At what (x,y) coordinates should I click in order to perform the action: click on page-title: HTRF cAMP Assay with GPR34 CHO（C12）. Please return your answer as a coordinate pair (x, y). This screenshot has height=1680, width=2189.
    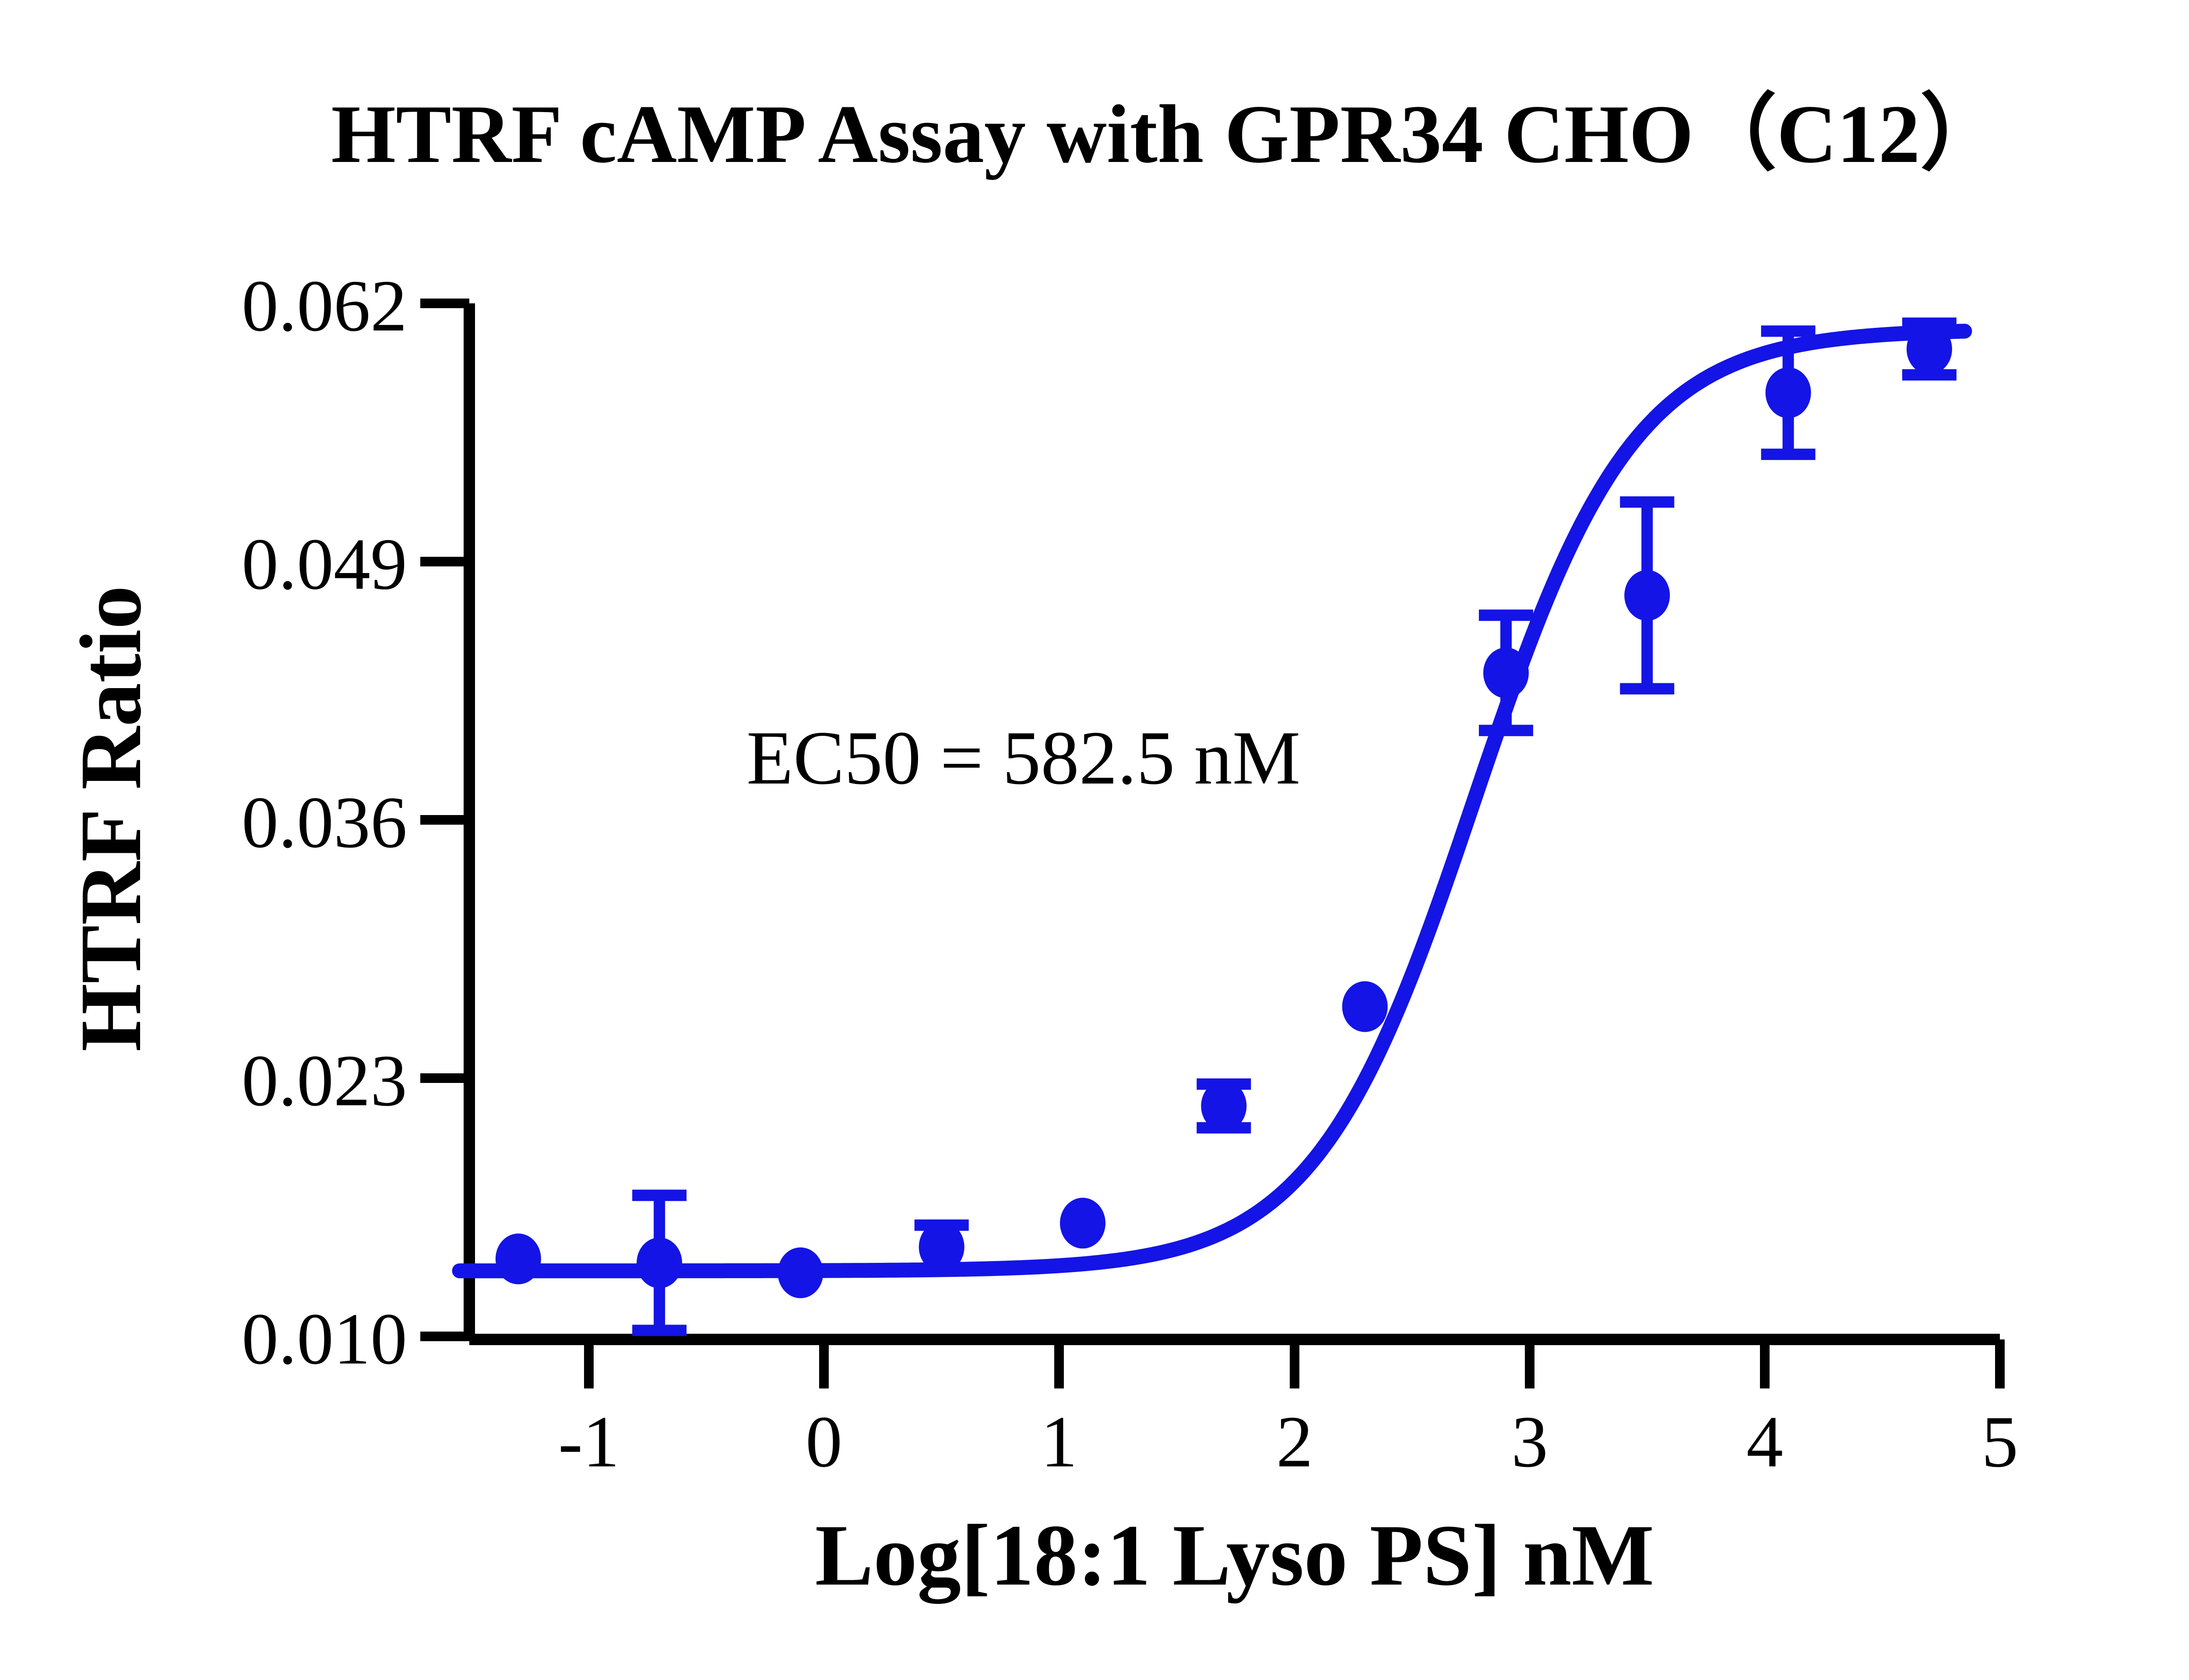
    Looking at the image, I should click on (1167, 134).